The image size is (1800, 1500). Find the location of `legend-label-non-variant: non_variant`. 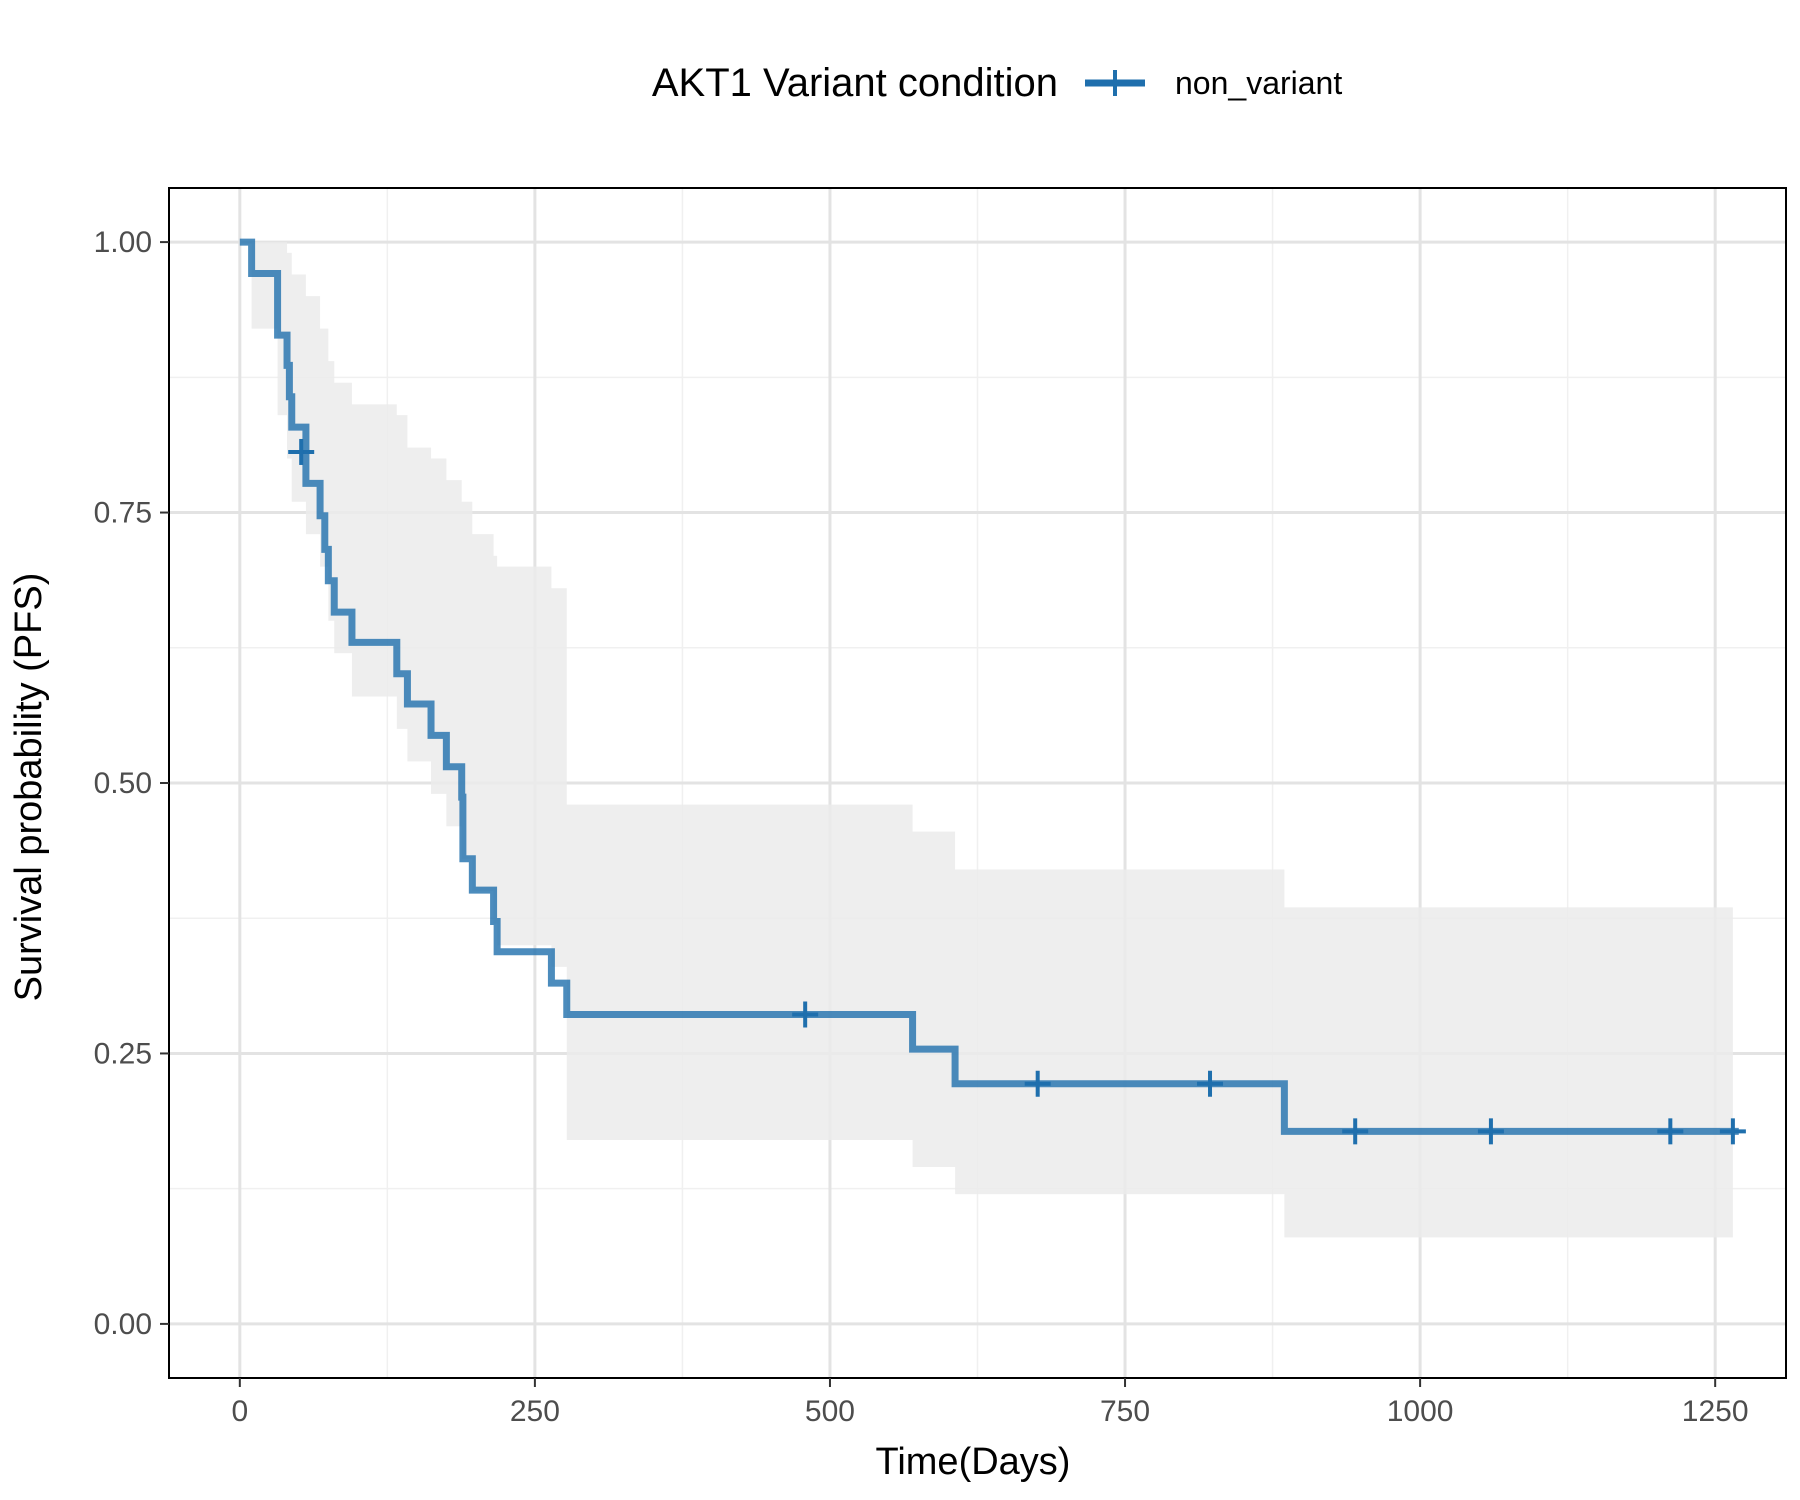

legend-label-non-variant: non_variant is located at coordinates (1258, 83).